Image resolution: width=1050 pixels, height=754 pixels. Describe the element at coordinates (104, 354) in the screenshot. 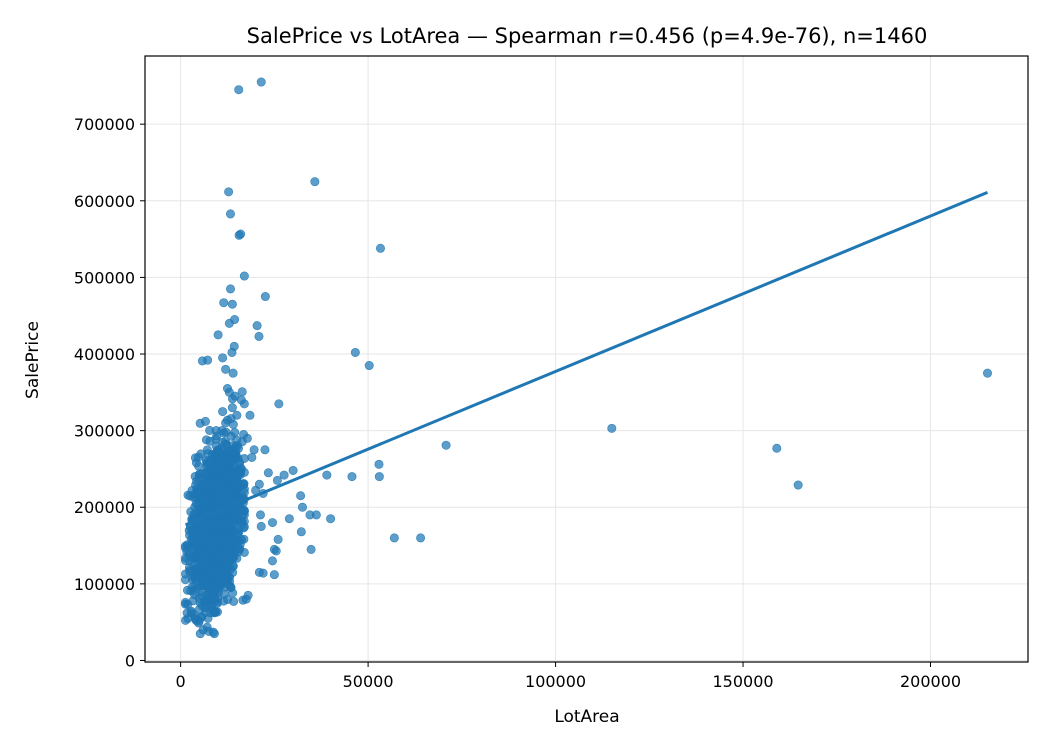

I see `y-tick-label: 400000` at that location.